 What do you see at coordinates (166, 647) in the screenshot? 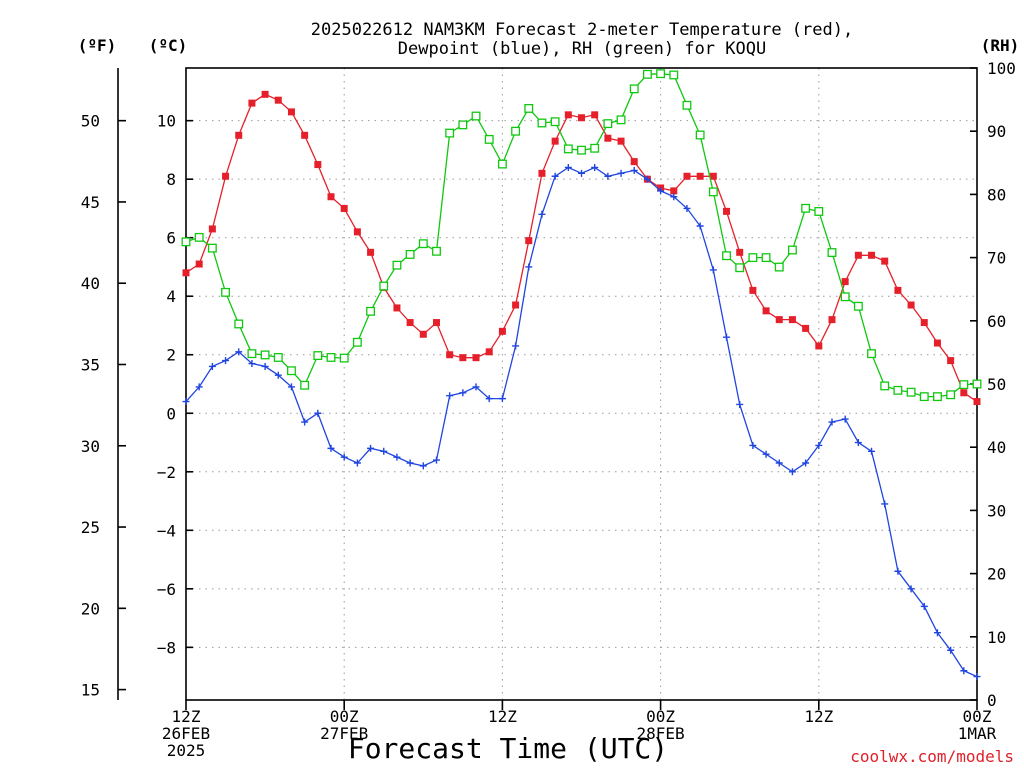
I see `celsius-tick-label: −8` at bounding box center [166, 647].